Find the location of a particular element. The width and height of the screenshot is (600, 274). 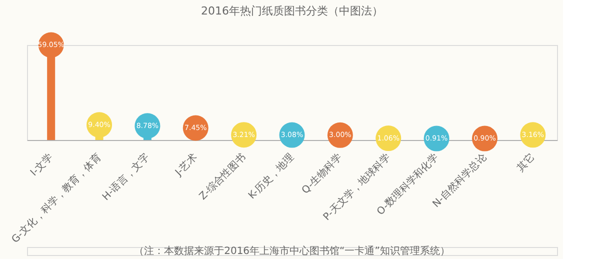

text: （注：本数据来源于2016年上海市中心图书馆“一卡通”知识管理系统） is located at coordinates (292, 251).